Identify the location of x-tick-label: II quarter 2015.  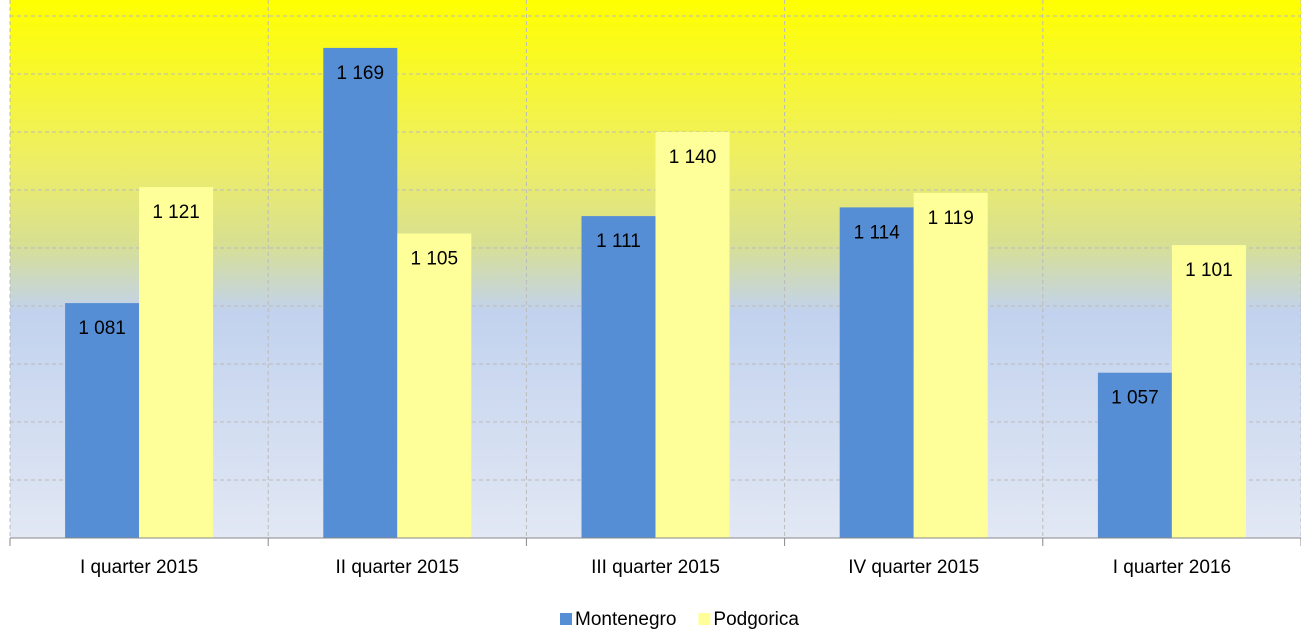
(398, 567).